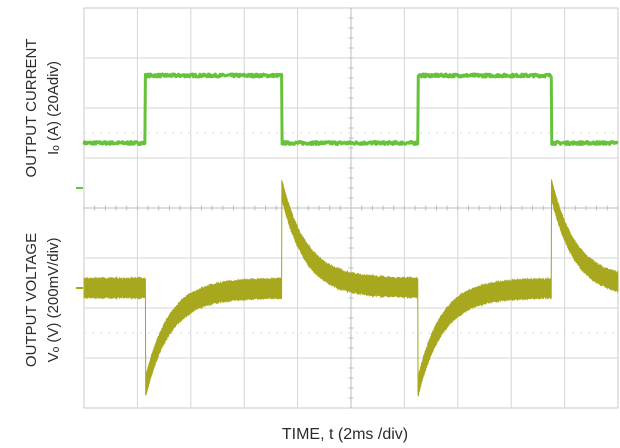  Describe the element at coordinates (345, 434) in the screenshot. I see `x-axis-label: TIME, t (2ms /div)` at that location.